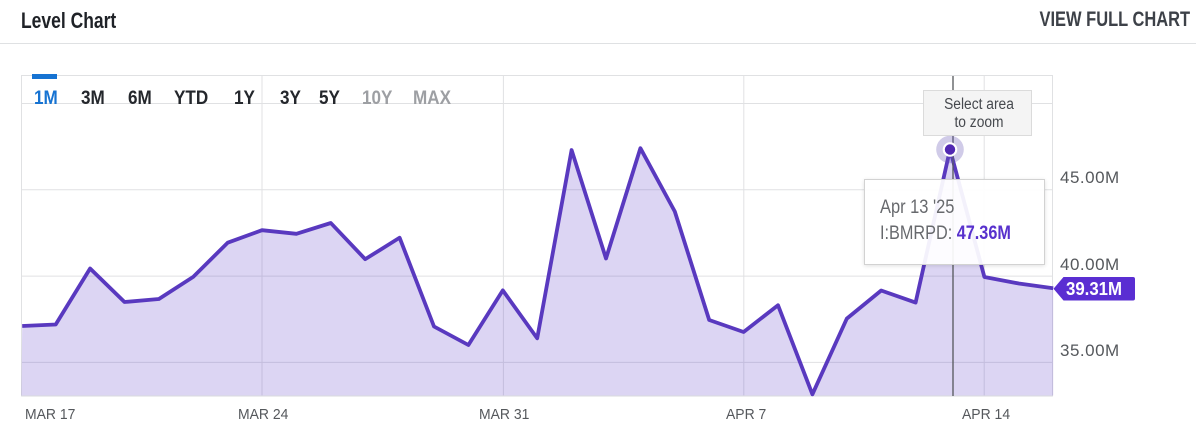 Image resolution: width=1196 pixels, height=438 pixels. I want to click on svg-text: 39.31M, so click(1094, 289).